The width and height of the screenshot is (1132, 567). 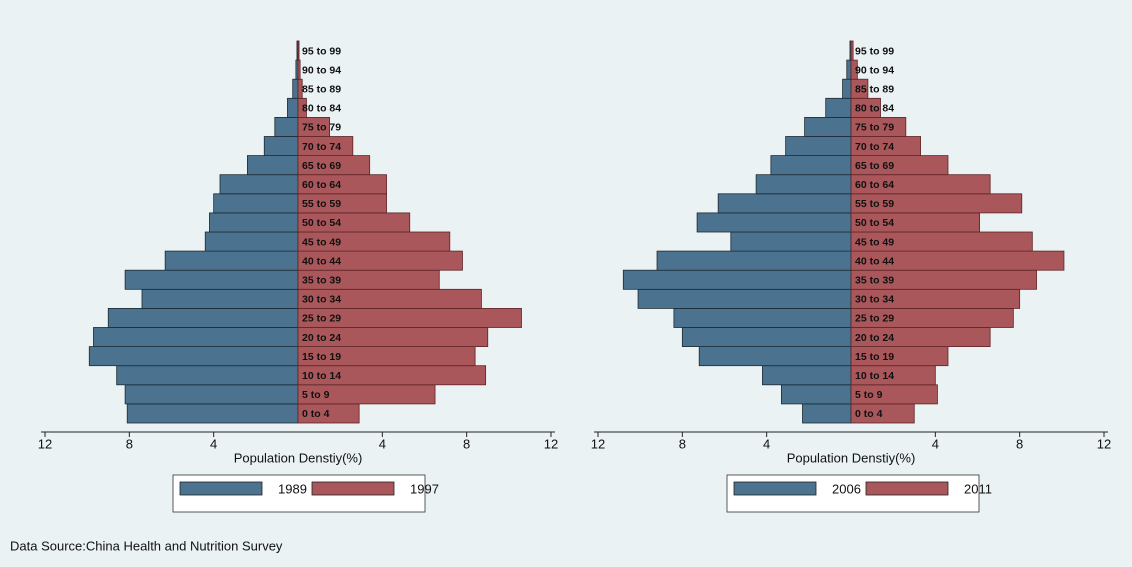 I want to click on category-label: 85 to 89, so click(x=321, y=90).